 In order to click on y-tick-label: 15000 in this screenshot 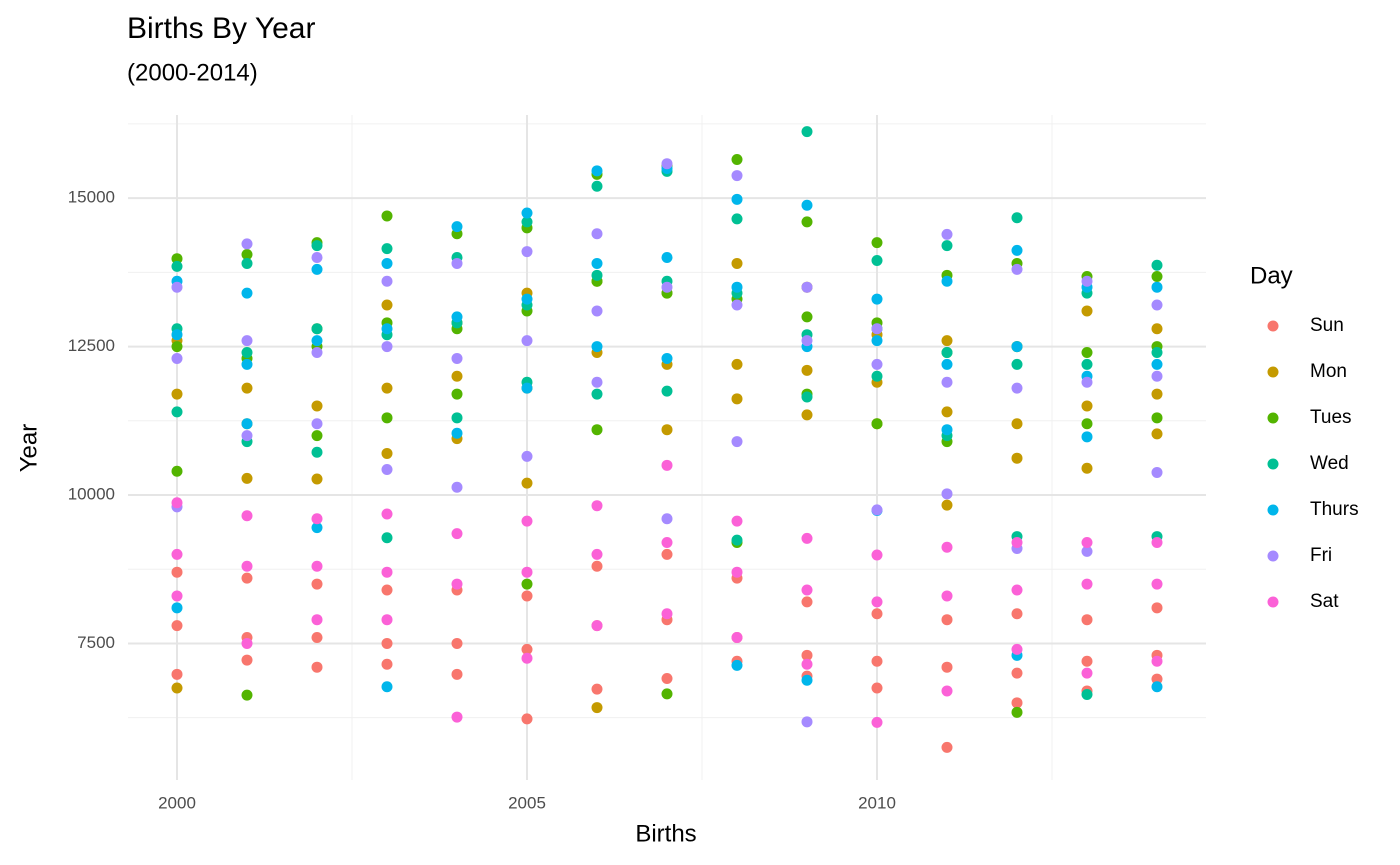, I will do `click(91, 197)`.